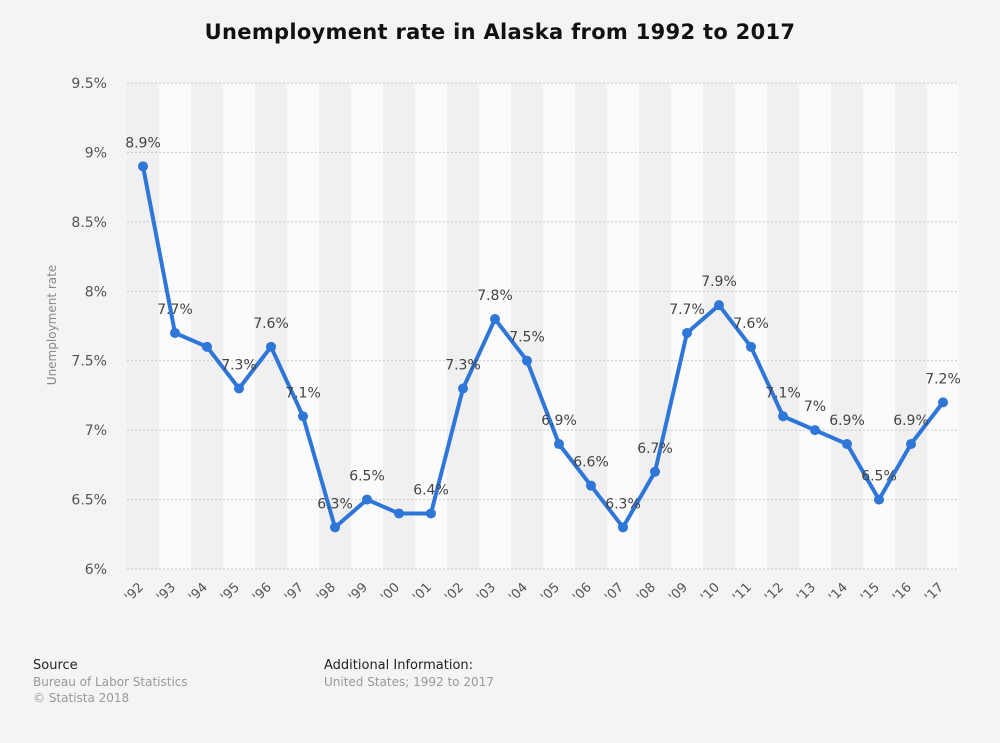  What do you see at coordinates (742, 592) in the screenshot?
I see `x-tick-label: '11` at bounding box center [742, 592].